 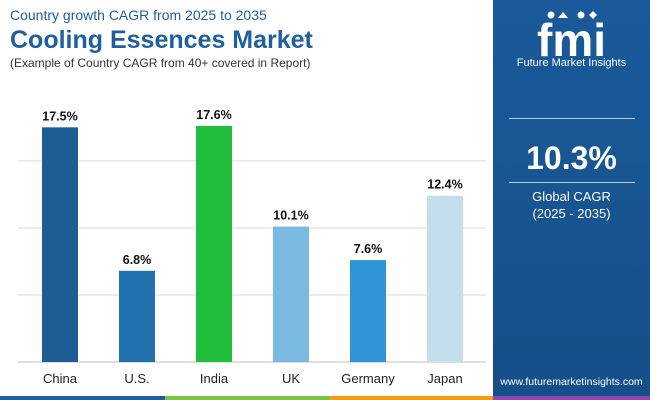 I want to click on website-link: www.futuremarketinsights.com, so click(x=571, y=382).